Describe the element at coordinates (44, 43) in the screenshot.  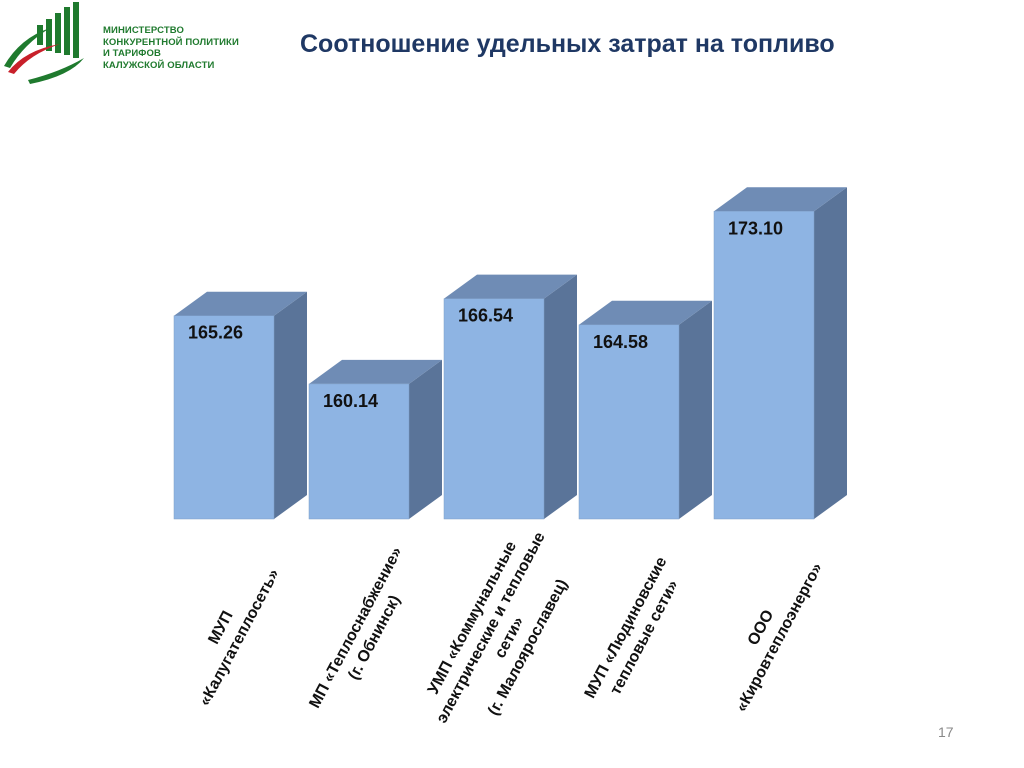
I see `ministry-emblem-icon` at that location.